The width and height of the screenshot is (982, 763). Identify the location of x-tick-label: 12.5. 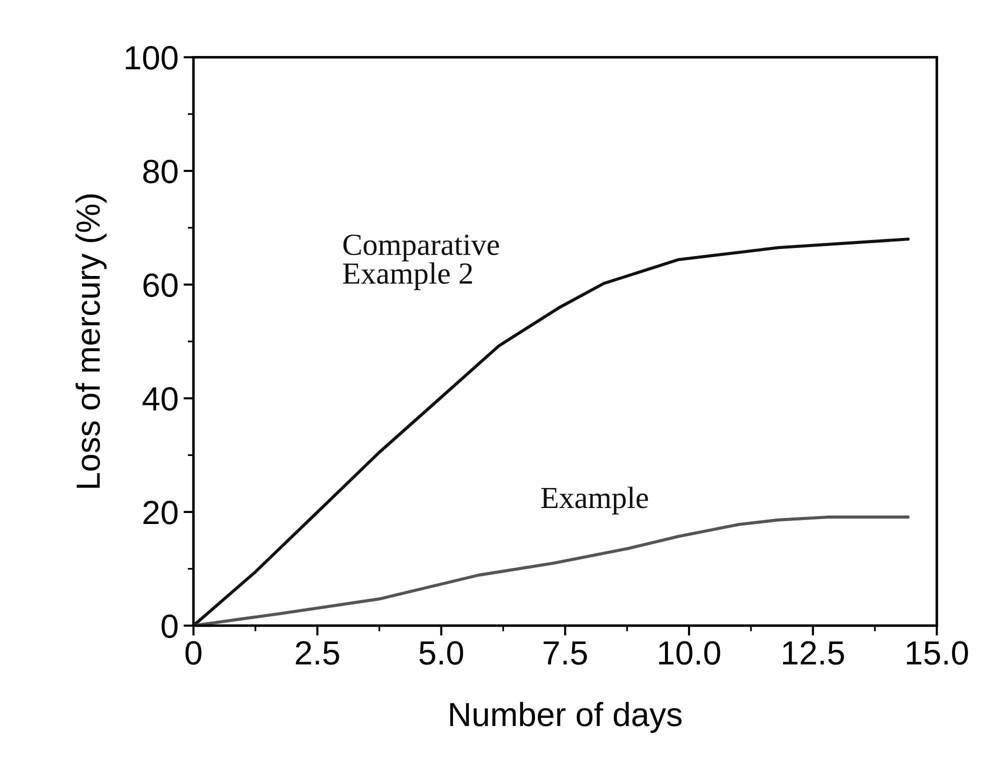
(813, 653).